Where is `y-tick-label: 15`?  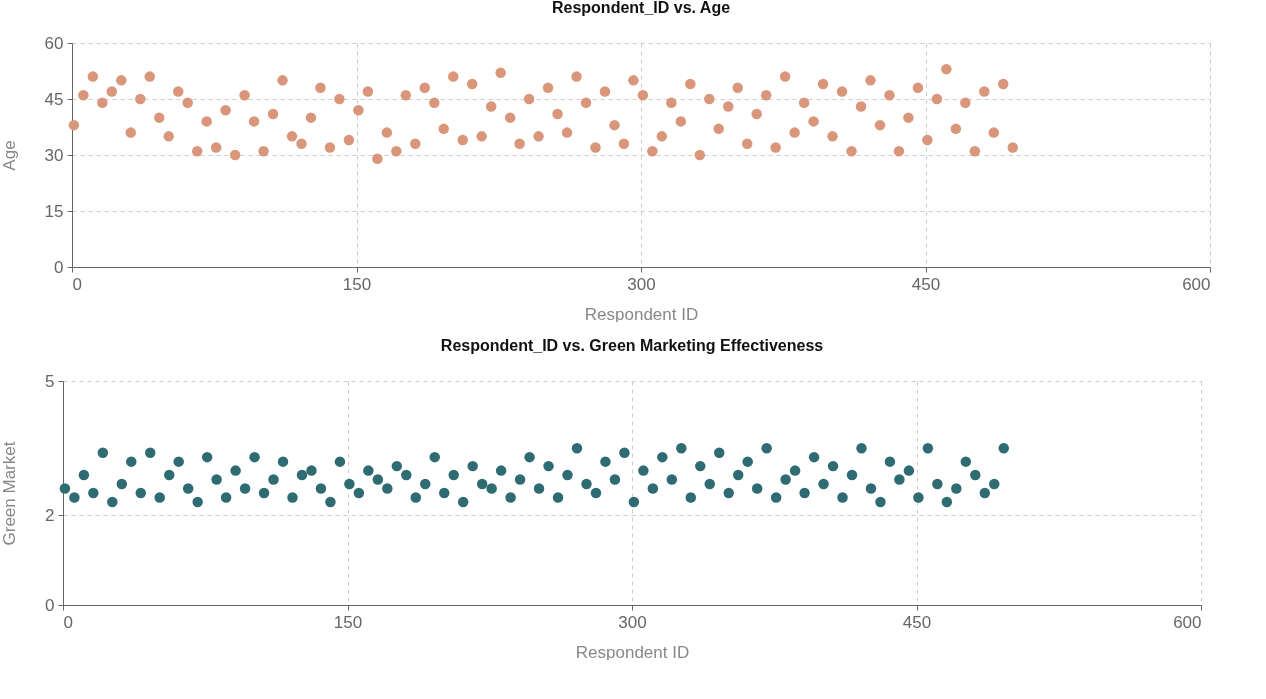 y-tick-label: 15 is located at coordinates (54, 211).